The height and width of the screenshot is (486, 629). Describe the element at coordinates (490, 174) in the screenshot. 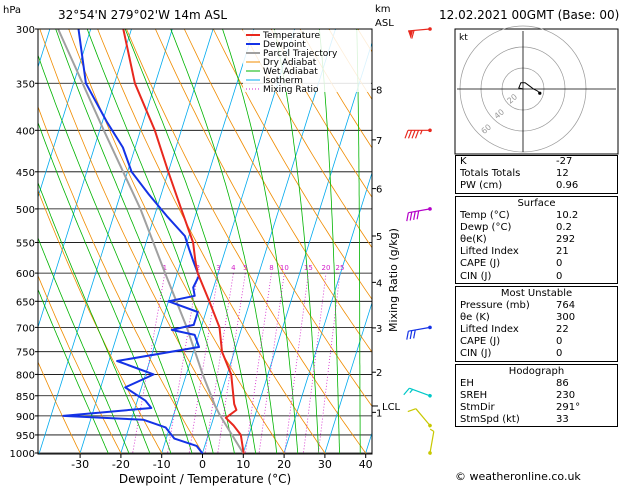

I see `index-basic-label: Totals Totals` at that location.